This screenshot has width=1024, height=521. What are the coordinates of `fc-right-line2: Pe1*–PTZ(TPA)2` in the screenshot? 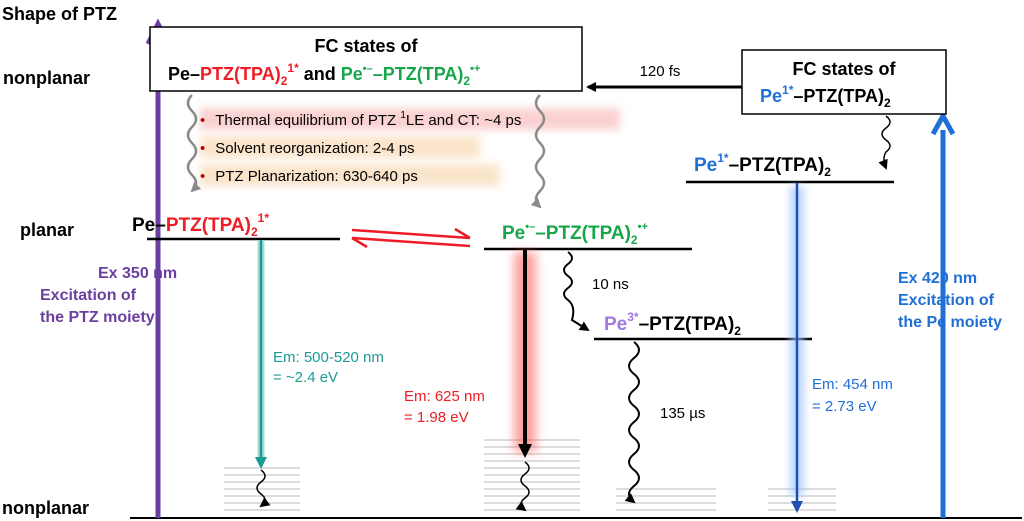 It's located at (825, 96).